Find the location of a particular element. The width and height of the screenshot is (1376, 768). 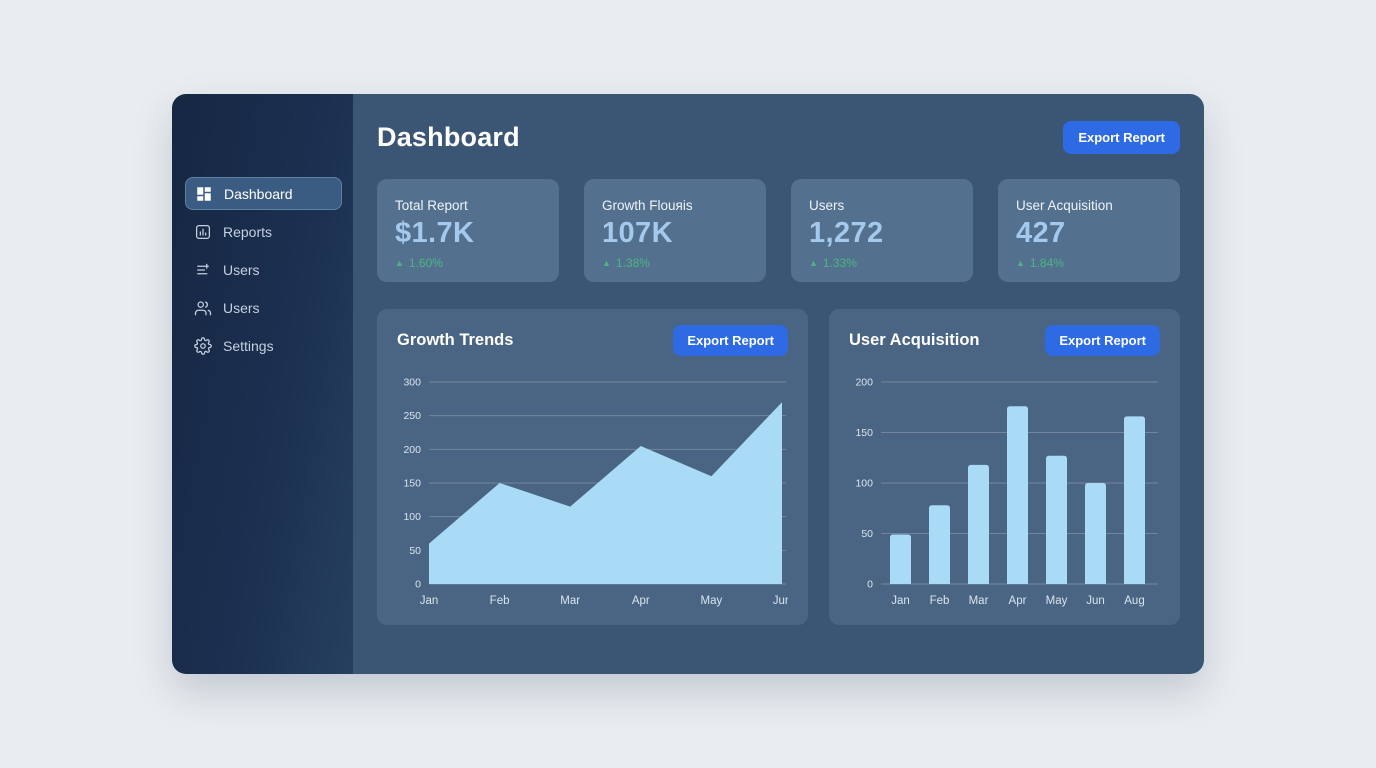

sidebar-item-label: Settings is located at coordinates (248, 345).